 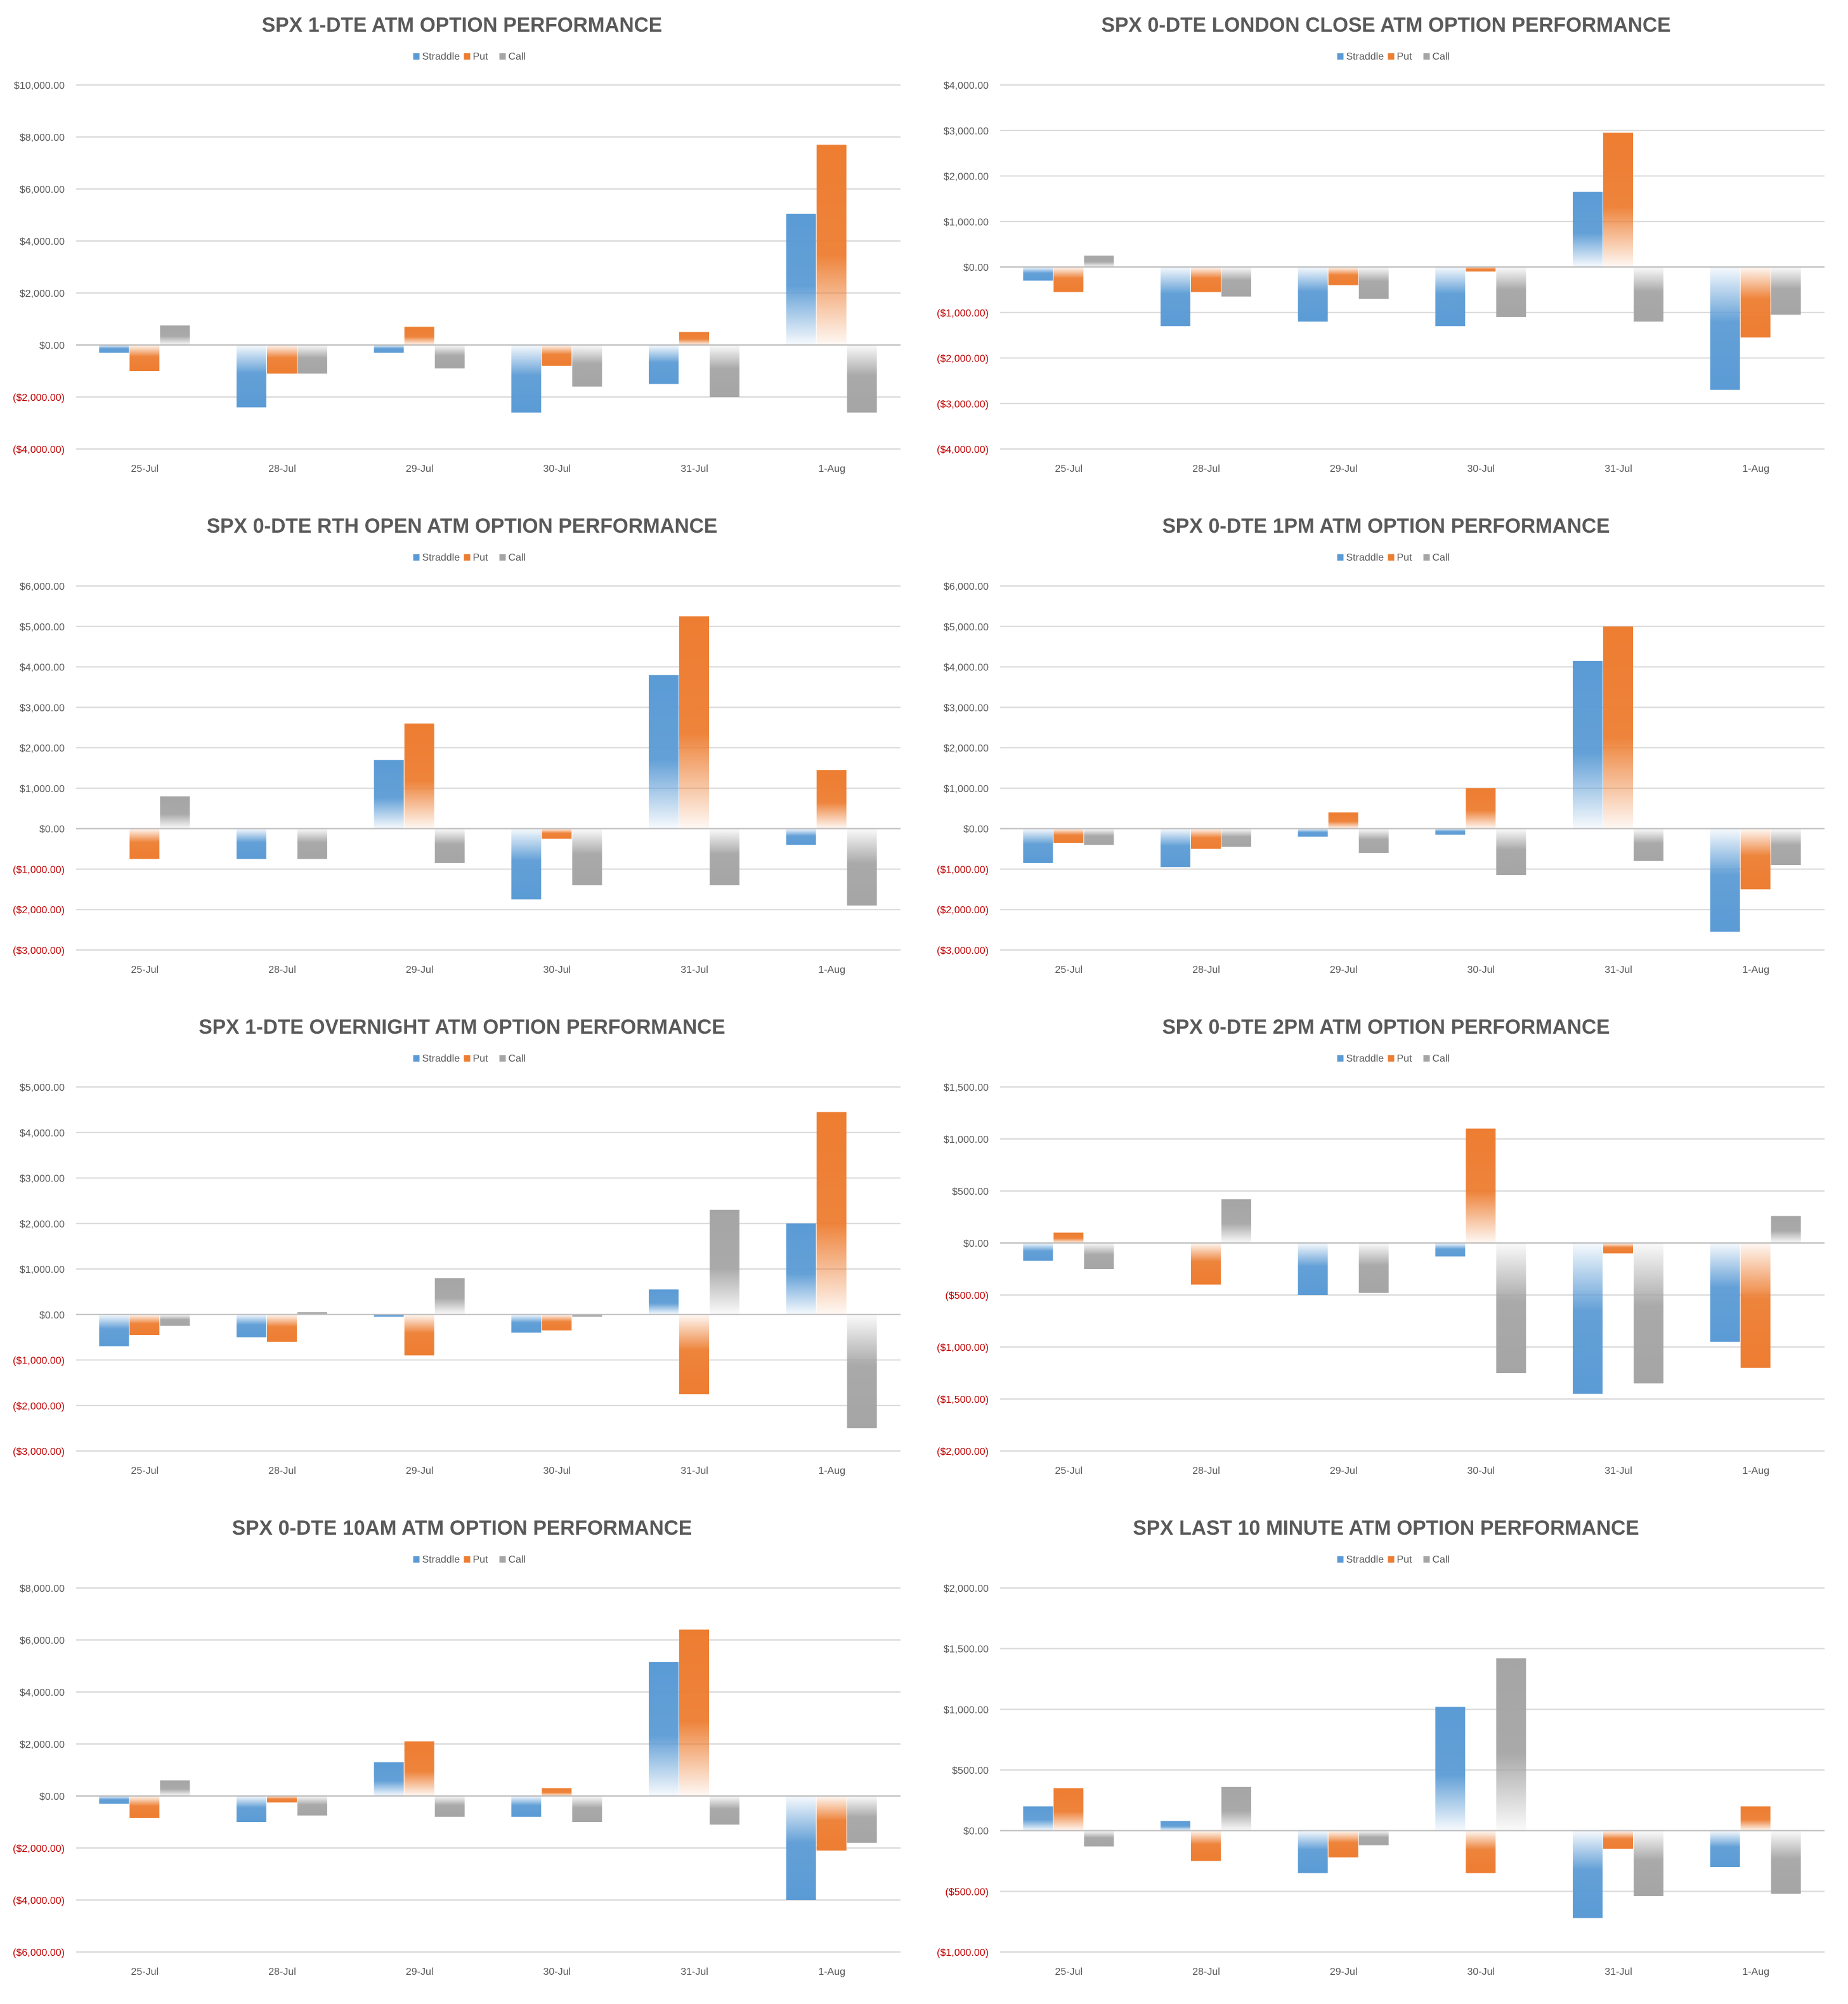 I want to click on bar-call-28-jul, so click(x=1236, y=837).